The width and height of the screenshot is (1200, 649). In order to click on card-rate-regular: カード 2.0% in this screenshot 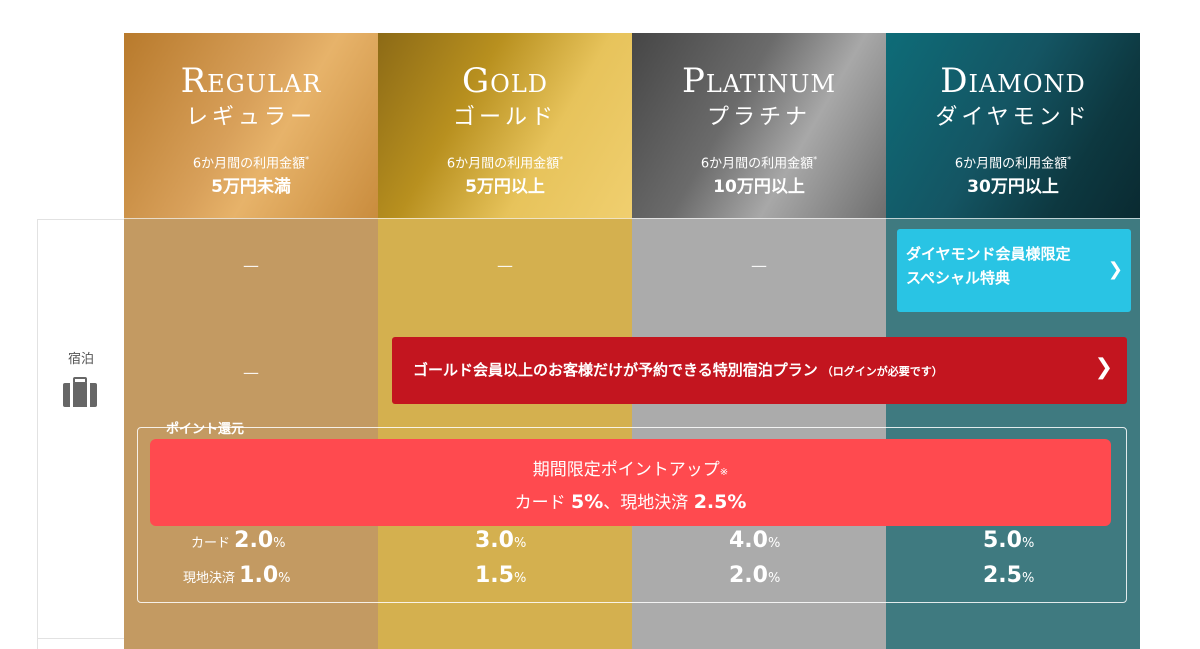, I will do `click(238, 540)`.